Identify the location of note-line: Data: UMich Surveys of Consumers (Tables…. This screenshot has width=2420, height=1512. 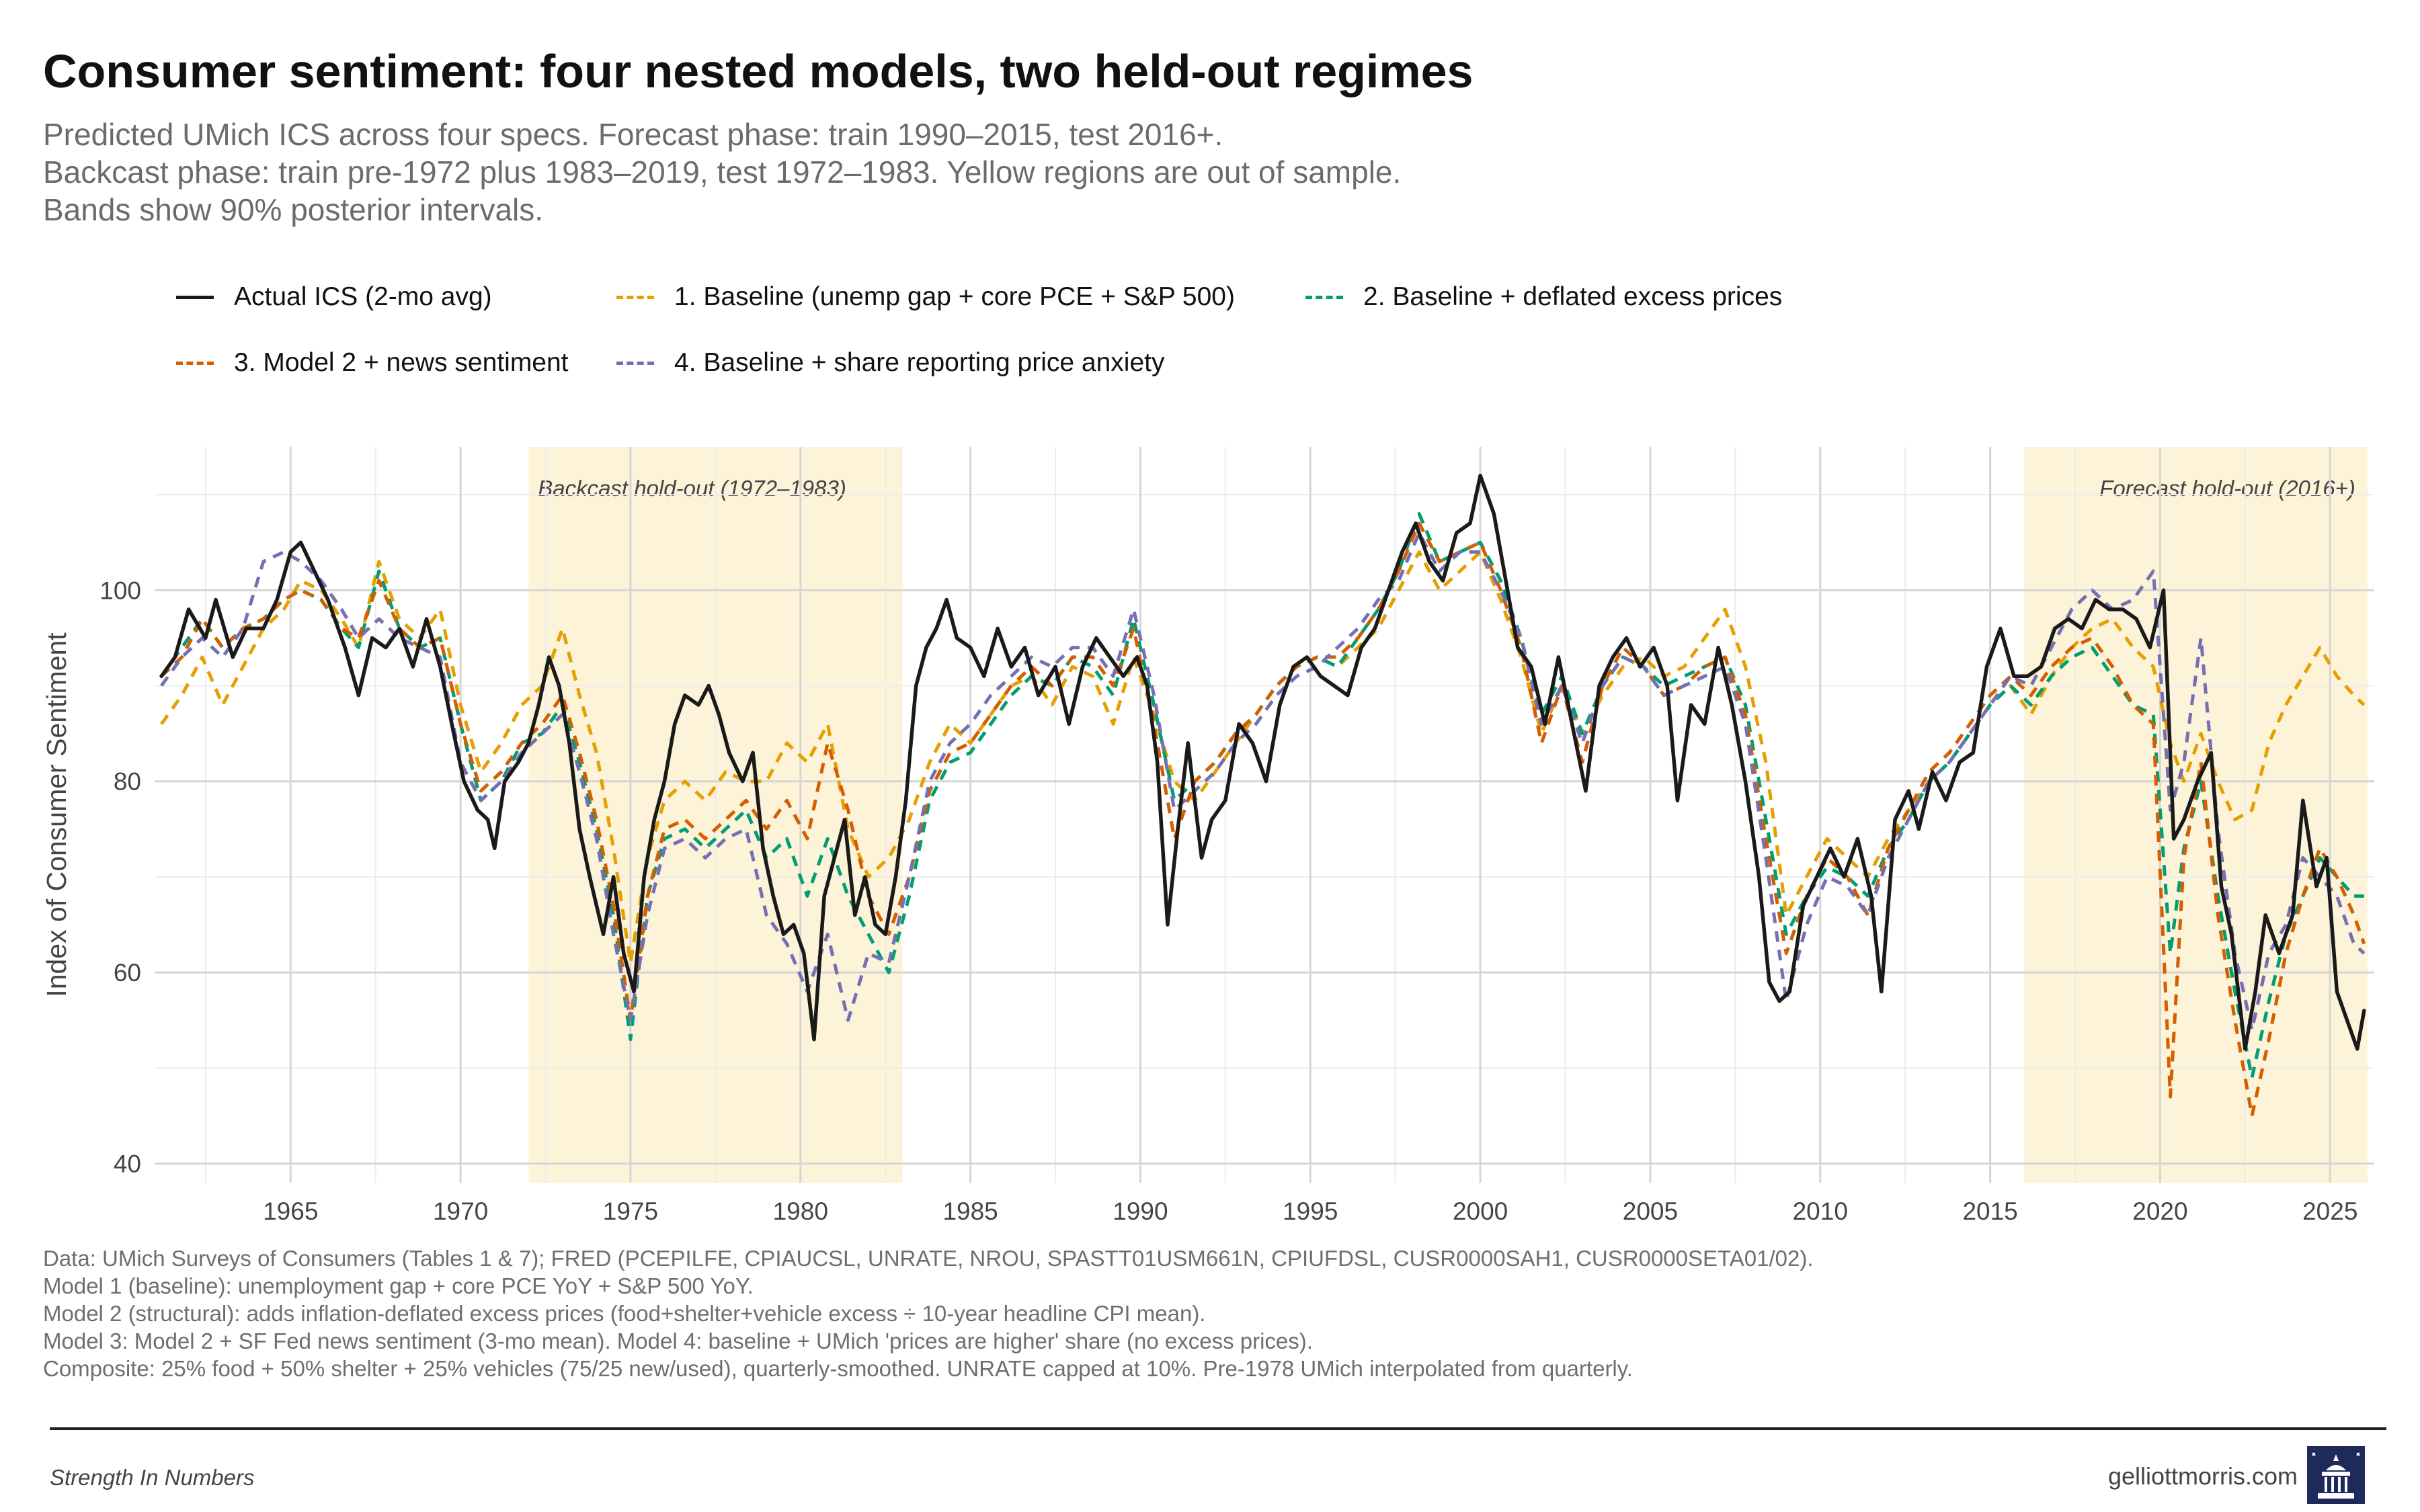
(929, 1258).